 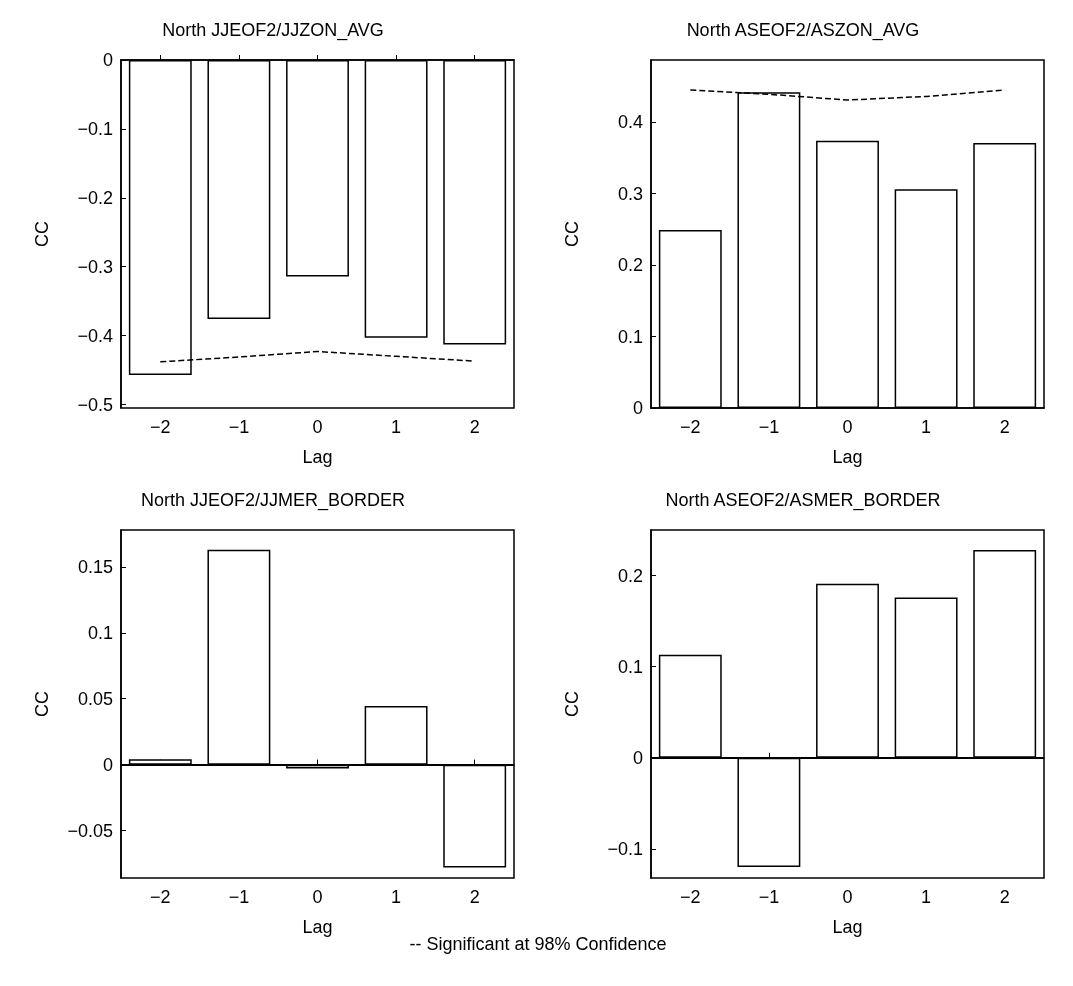 I want to click on y-tick-label: 0.15, so click(x=95, y=566).